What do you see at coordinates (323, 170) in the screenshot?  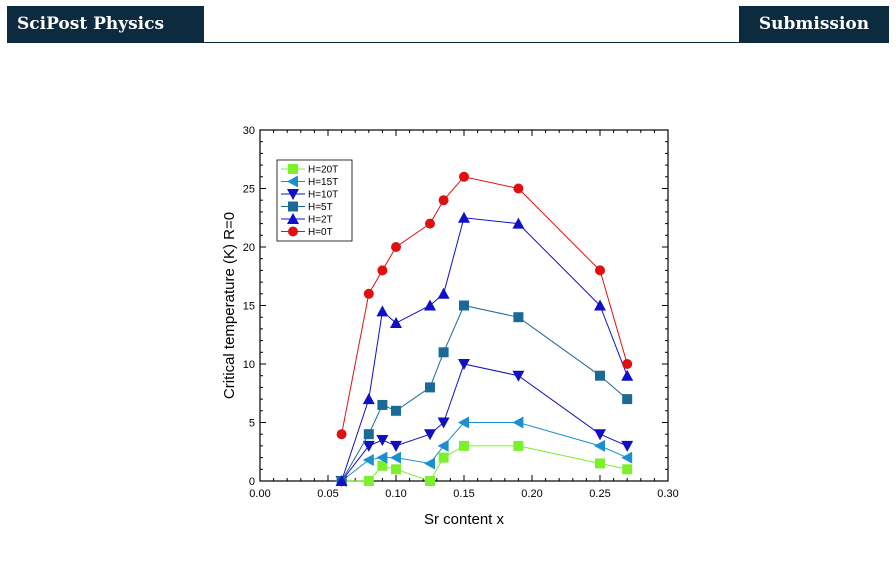 I see `legend-label: H=20T` at bounding box center [323, 170].